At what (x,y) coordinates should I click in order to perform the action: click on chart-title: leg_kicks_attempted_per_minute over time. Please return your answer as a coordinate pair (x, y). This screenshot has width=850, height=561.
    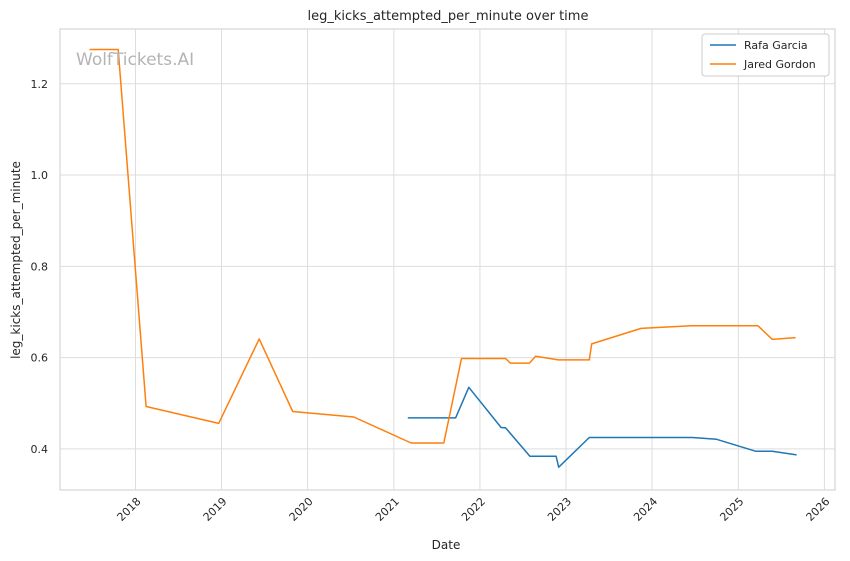
    Looking at the image, I should click on (448, 16).